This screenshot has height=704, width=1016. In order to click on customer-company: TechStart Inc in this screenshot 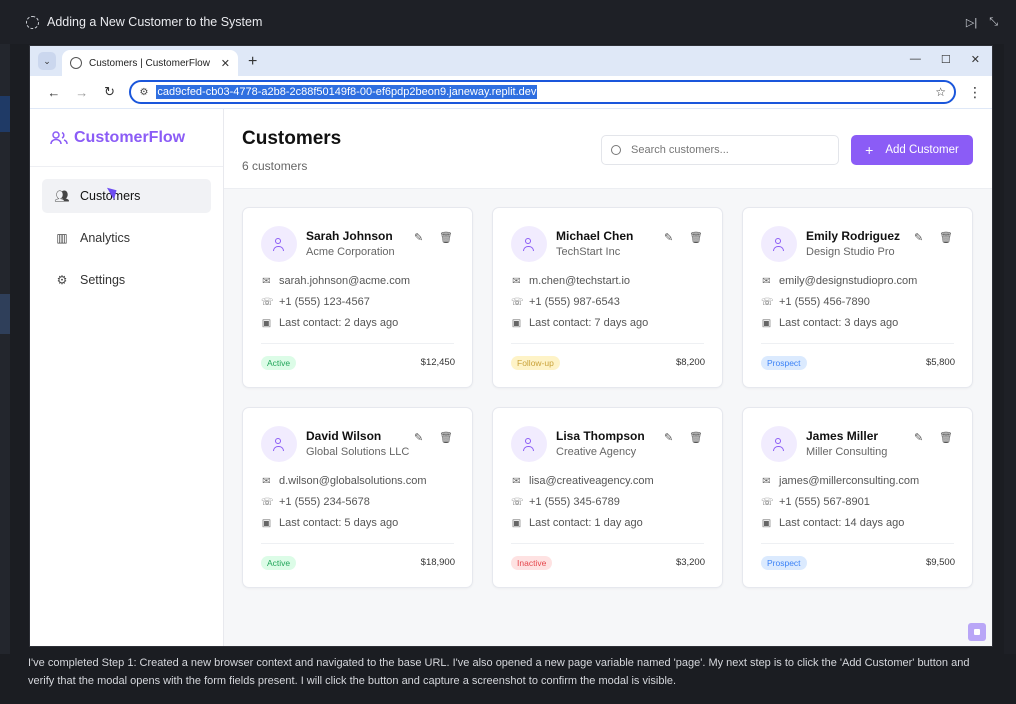, I will do `click(588, 252)`.